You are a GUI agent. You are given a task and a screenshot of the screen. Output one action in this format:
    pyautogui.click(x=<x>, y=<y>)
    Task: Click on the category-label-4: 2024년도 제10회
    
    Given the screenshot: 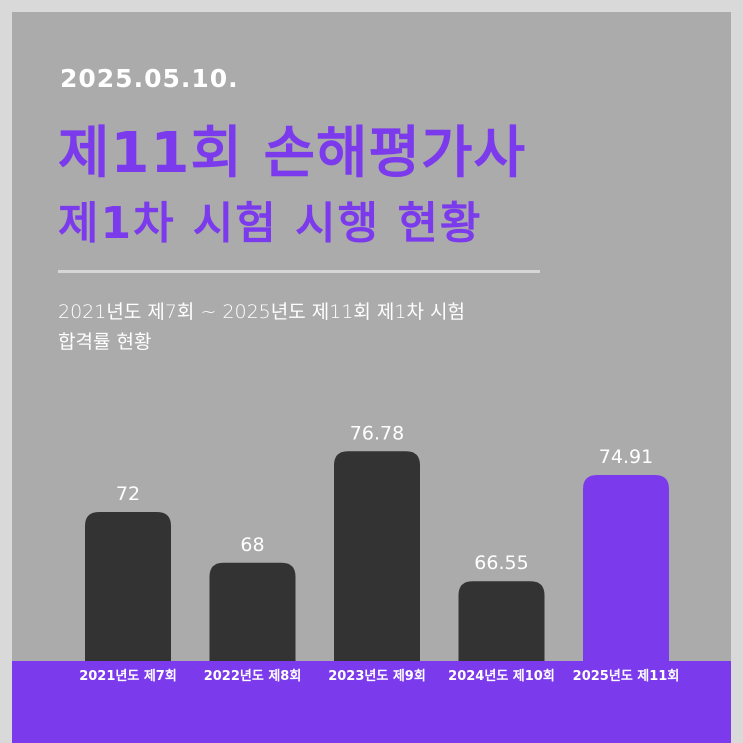 What is the action you would take?
    pyautogui.click(x=501, y=676)
    